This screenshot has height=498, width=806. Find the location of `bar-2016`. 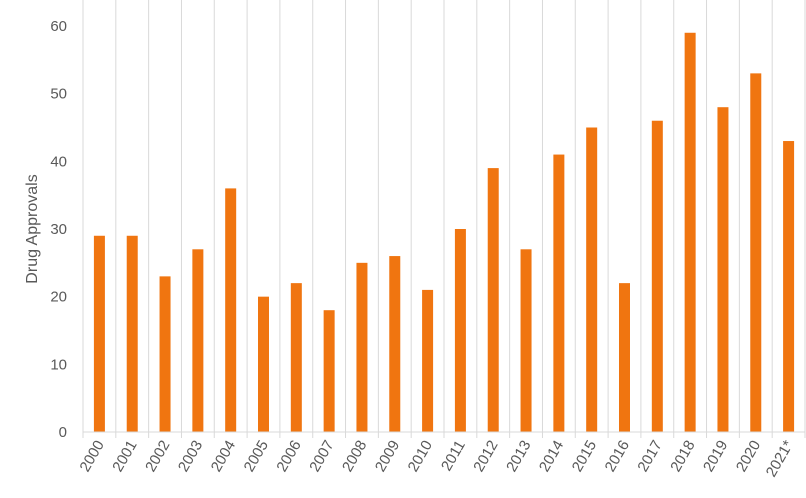

bar-2016 is located at coordinates (624, 357).